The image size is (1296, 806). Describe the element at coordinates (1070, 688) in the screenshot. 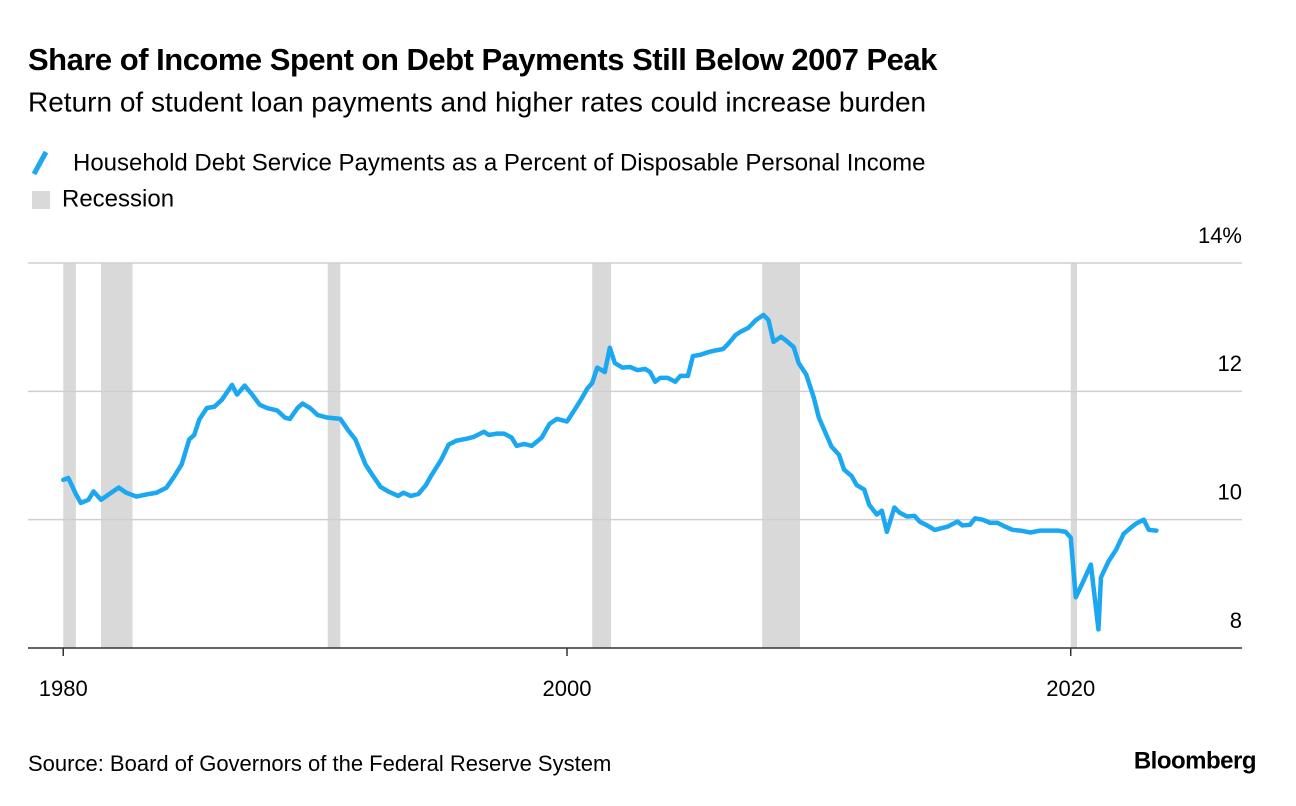

I see `x-tick-label: 2020` at that location.